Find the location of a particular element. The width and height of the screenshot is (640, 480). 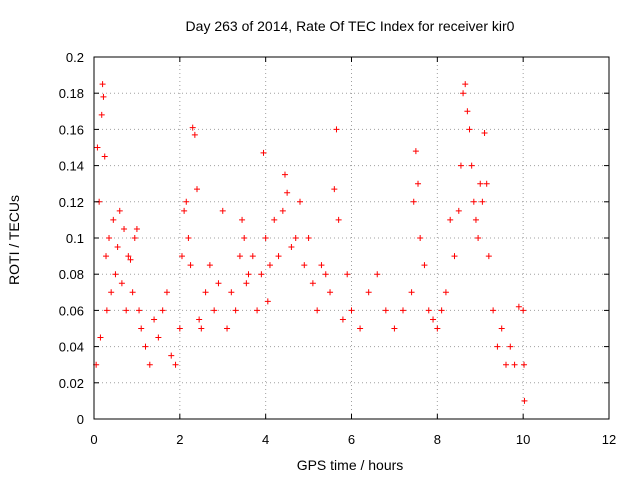

y-tick-label: 0.2 is located at coordinates (75, 57).